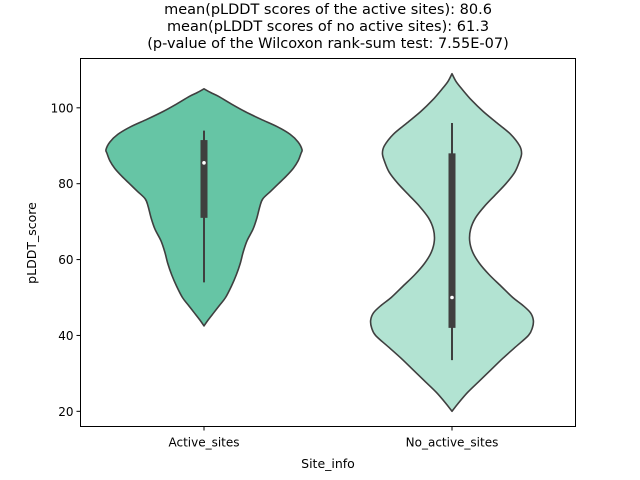  I want to click on y-axis: 20 40 60 80 100, so click(66, 260).